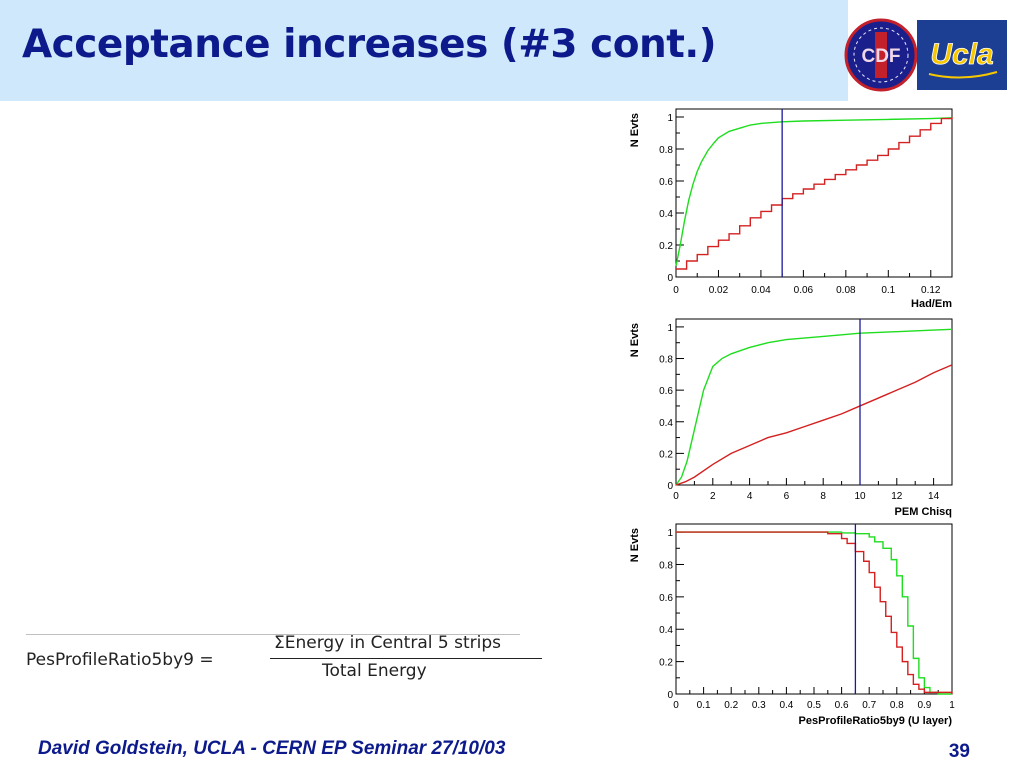  What do you see at coordinates (719, 290) in the screenshot?
I see `x-tick-label: 0.02` at bounding box center [719, 290].